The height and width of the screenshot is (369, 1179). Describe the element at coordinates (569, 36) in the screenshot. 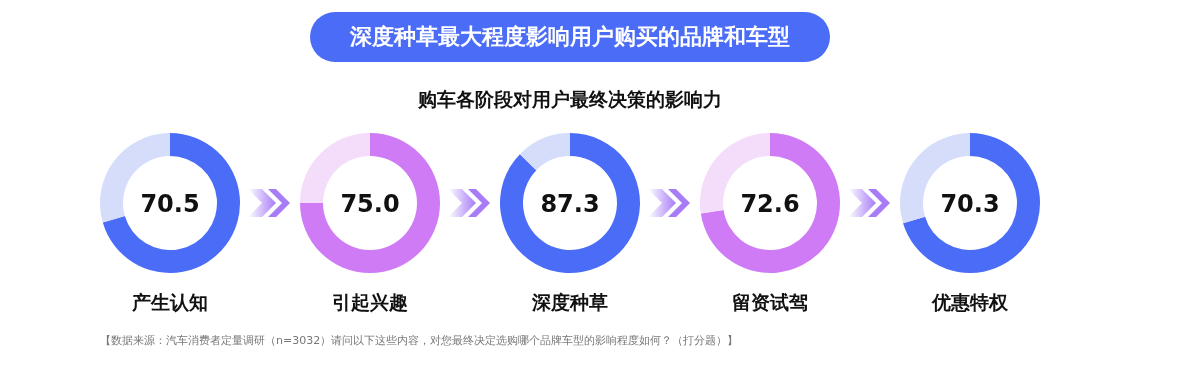

I see `text: 深度种草最大程度影响用户购买的品牌和车型` at that location.